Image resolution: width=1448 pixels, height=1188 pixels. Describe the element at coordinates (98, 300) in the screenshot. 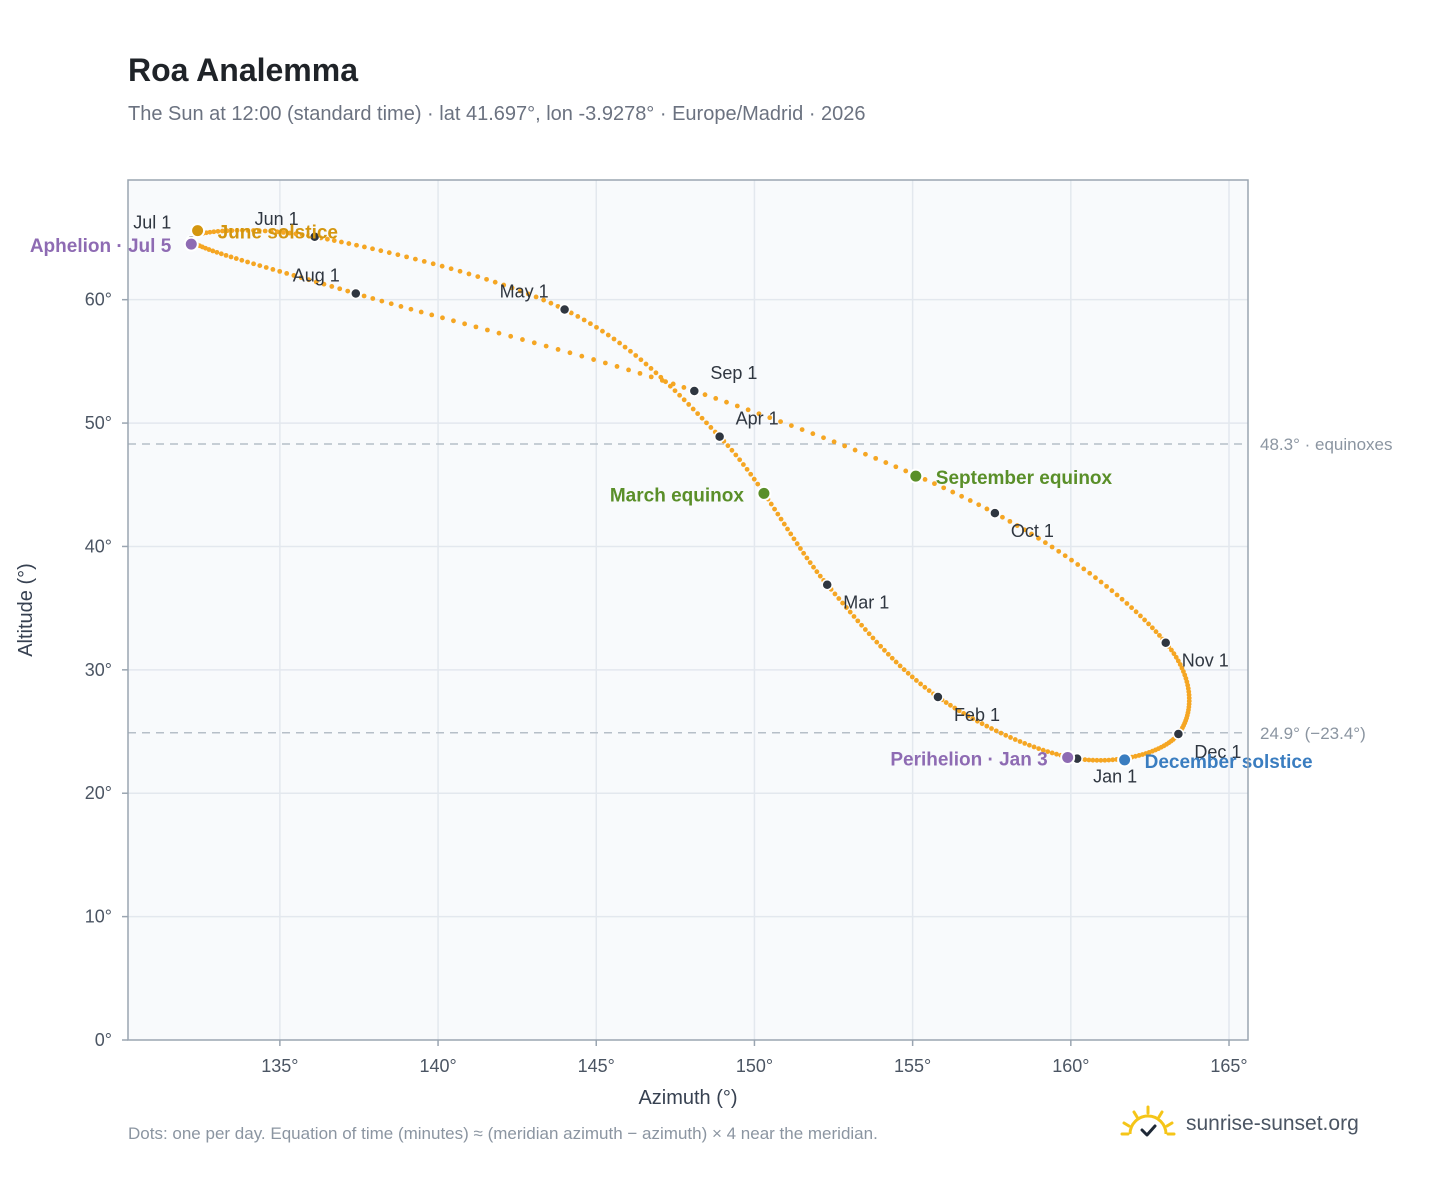

I see `y-tick-label: 60°` at that location.